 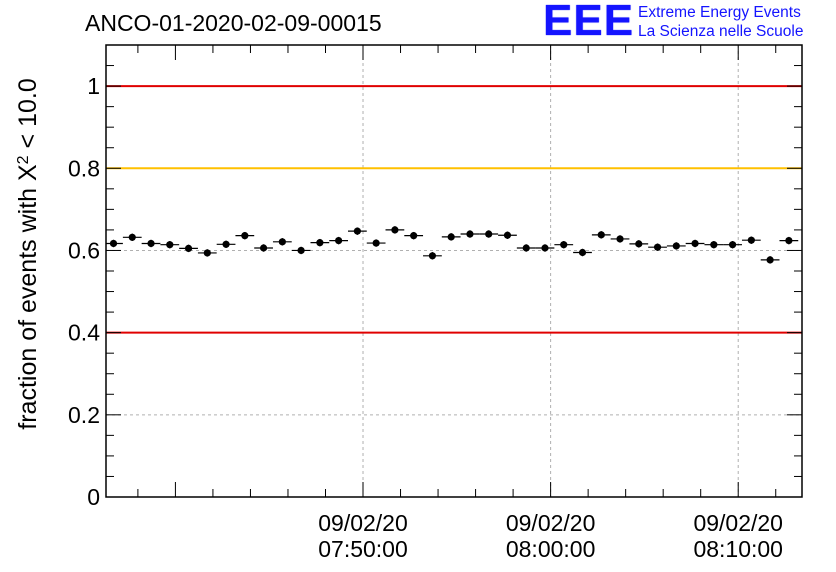 I want to click on y-tick-label: 0.4, so click(x=84, y=333).